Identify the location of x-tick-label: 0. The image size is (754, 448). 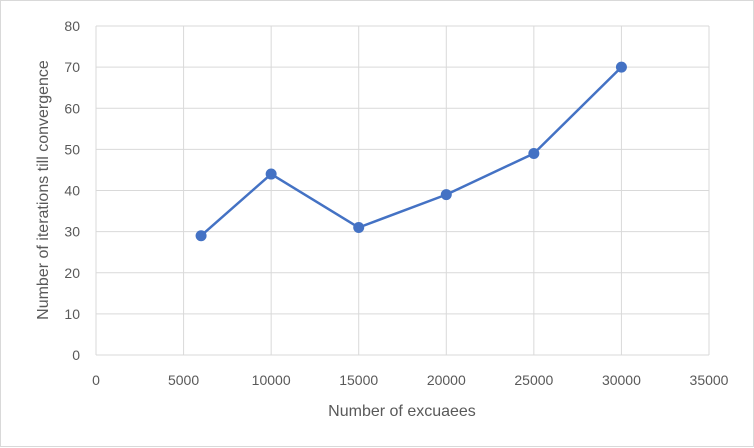
(96, 380).